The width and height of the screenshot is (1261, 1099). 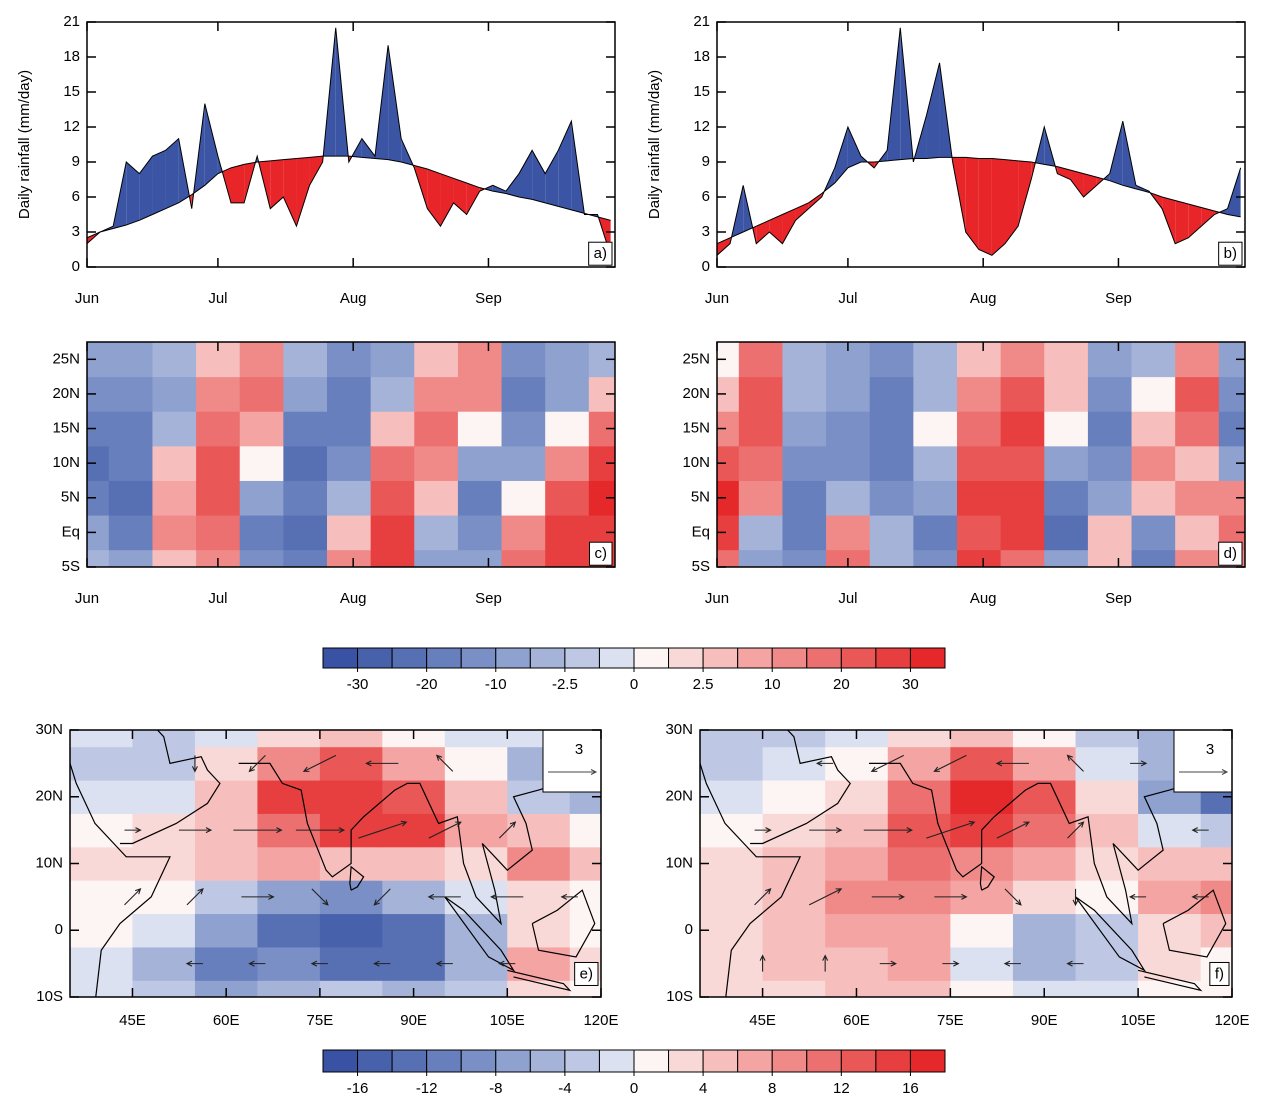 I want to click on ref-vector-box, so click(x=572, y=761).